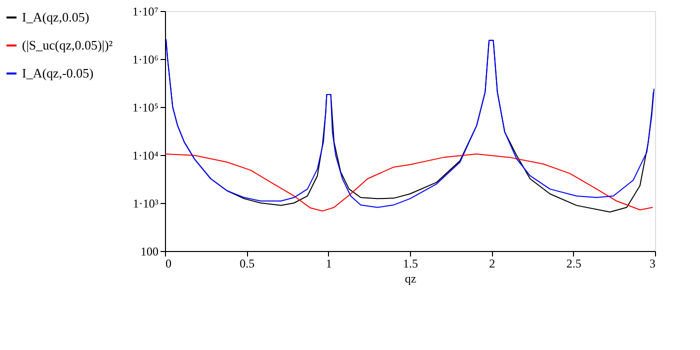 This screenshot has height=350, width=700. I want to click on y-tick-label: 100, so click(149, 251).